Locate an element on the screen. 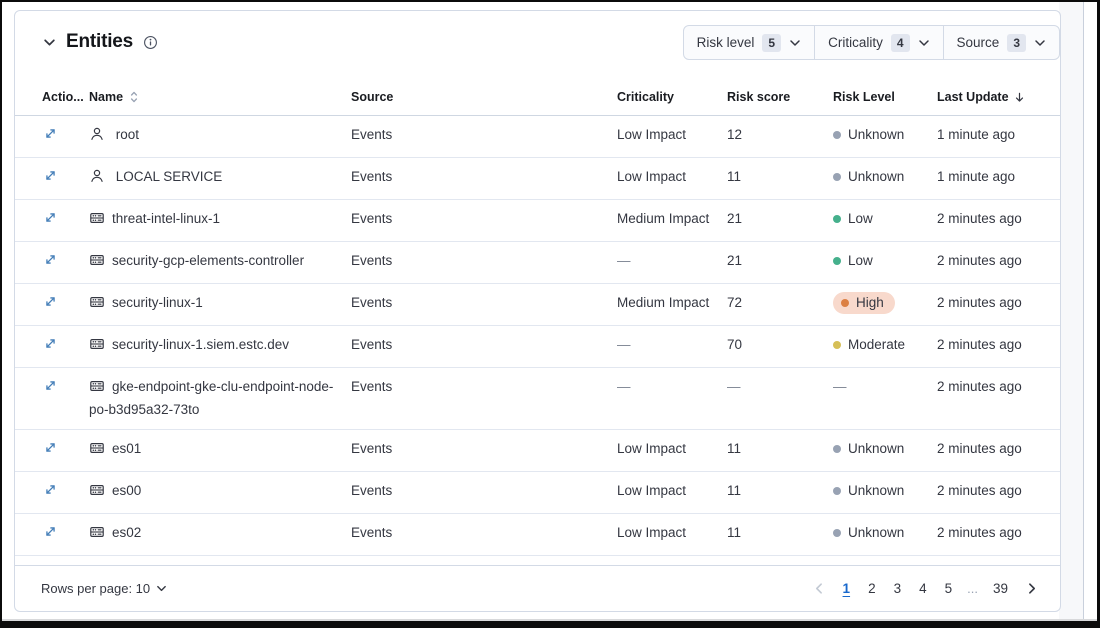  risk-level-badge: Low is located at coordinates (853, 219).